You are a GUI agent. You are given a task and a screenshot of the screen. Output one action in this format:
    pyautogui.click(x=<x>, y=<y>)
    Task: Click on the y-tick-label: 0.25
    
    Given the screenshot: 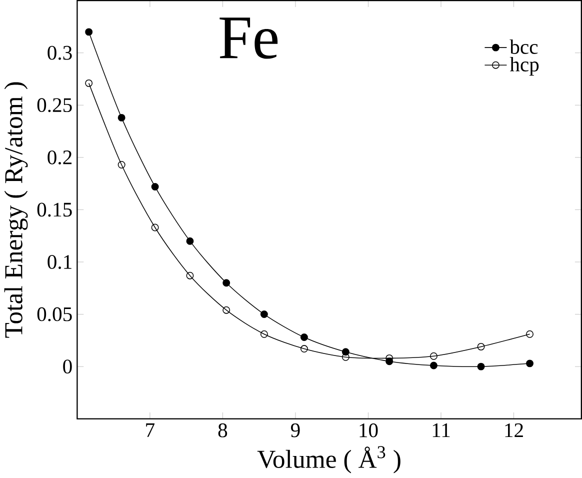 What is the action you would take?
    pyautogui.click(x=54, y=105)
    